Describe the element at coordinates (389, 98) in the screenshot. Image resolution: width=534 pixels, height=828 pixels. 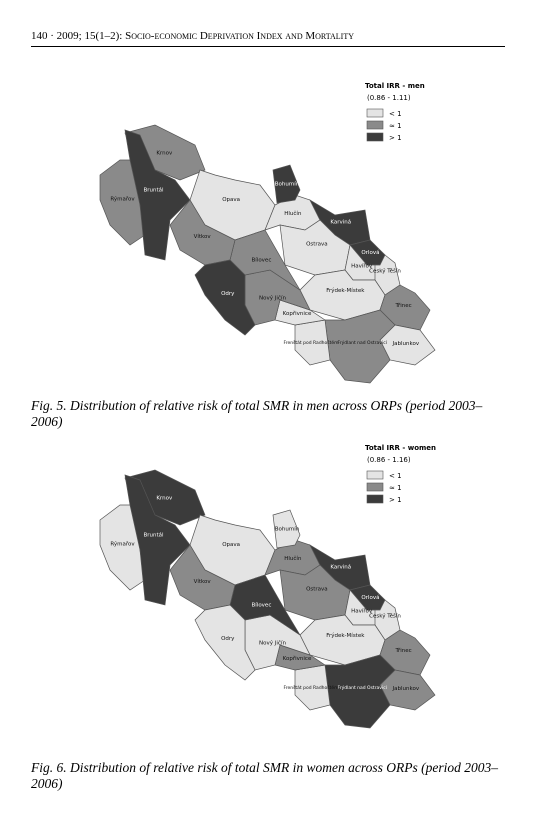
I see `legend-range: (0.86 - 1.11)` at that location.